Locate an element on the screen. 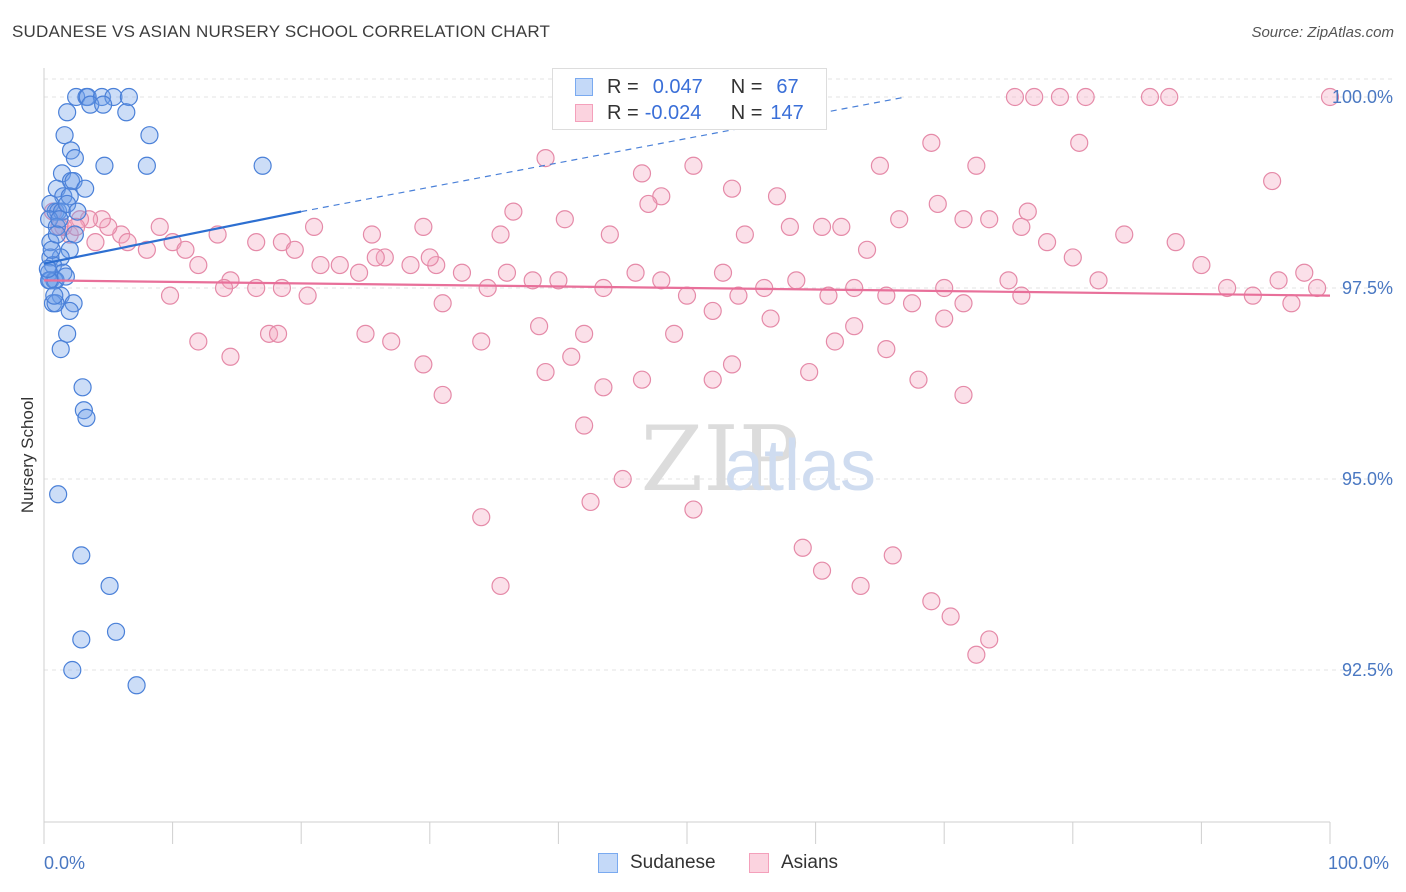 The height and width of the screenshot is (892, 1406). trend-sudanese-extension is located at coordinates (603, 154).